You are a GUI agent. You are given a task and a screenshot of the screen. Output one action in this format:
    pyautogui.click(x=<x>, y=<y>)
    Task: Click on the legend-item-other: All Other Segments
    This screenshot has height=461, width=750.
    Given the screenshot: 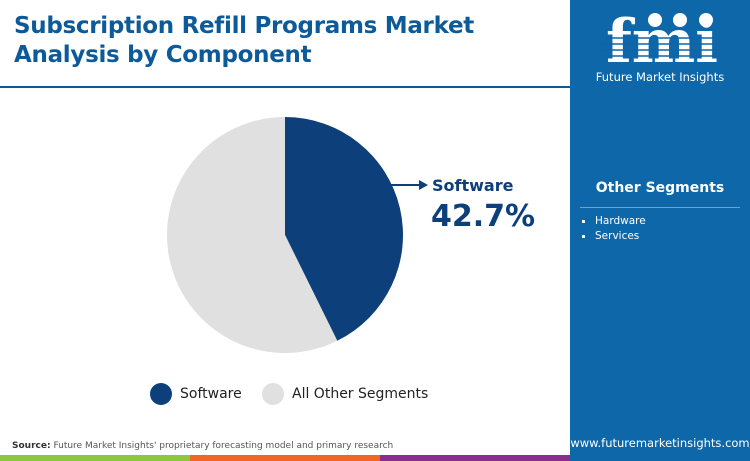 What is the action you would take?
    pyautogui.click(x=345, y=394)
    